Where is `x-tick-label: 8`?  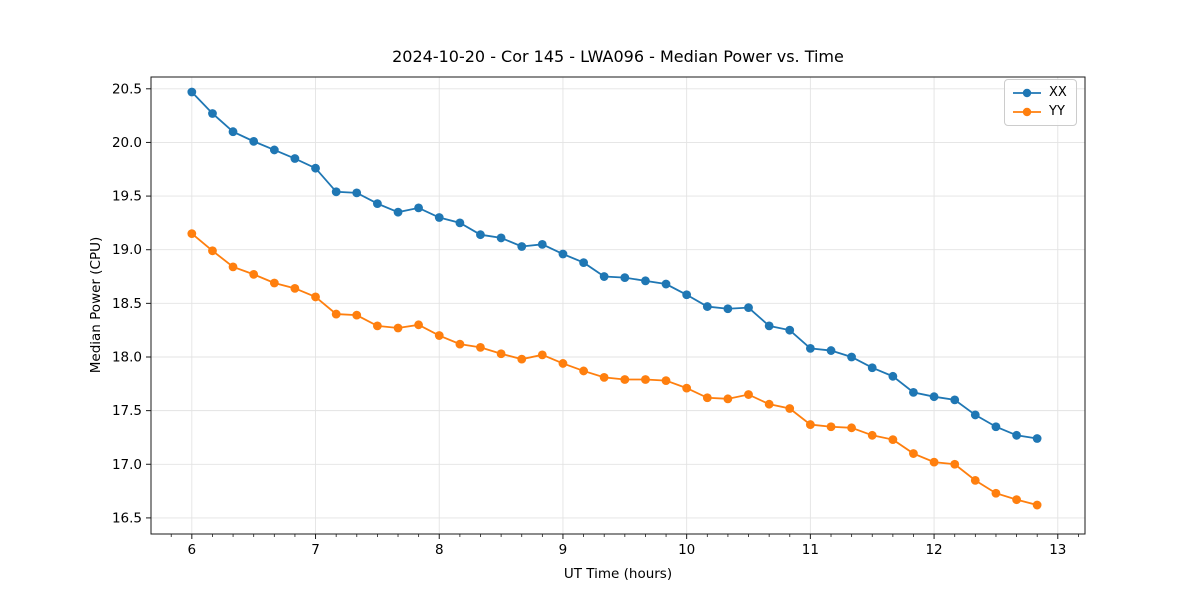
x-tick-label: 8 is located at coordinates (439, 550).